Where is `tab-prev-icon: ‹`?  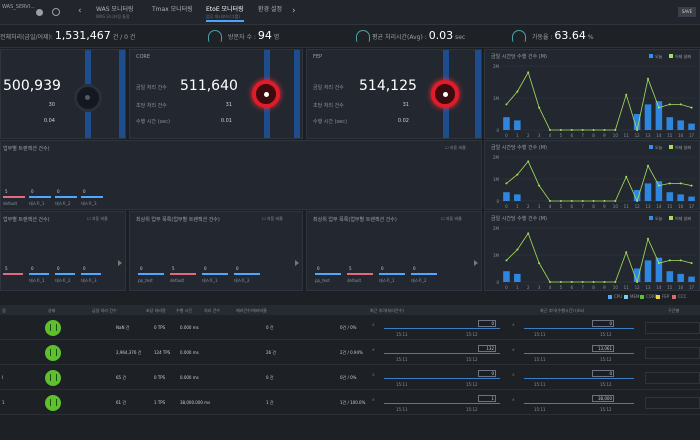
tab-prev-icon: ‹ is located at coordinates (80, 11).